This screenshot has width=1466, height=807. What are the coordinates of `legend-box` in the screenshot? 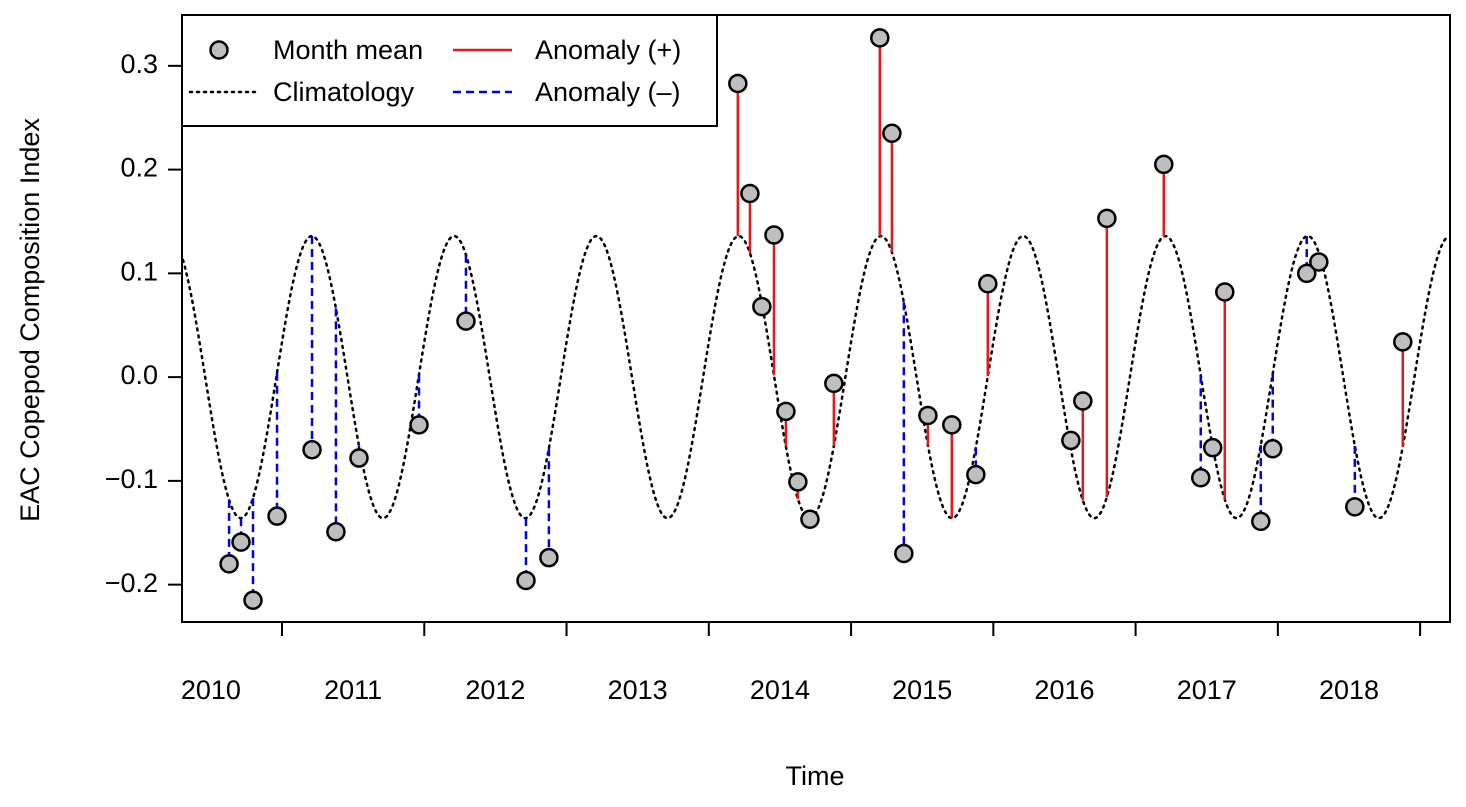 It's located at (449, 70).